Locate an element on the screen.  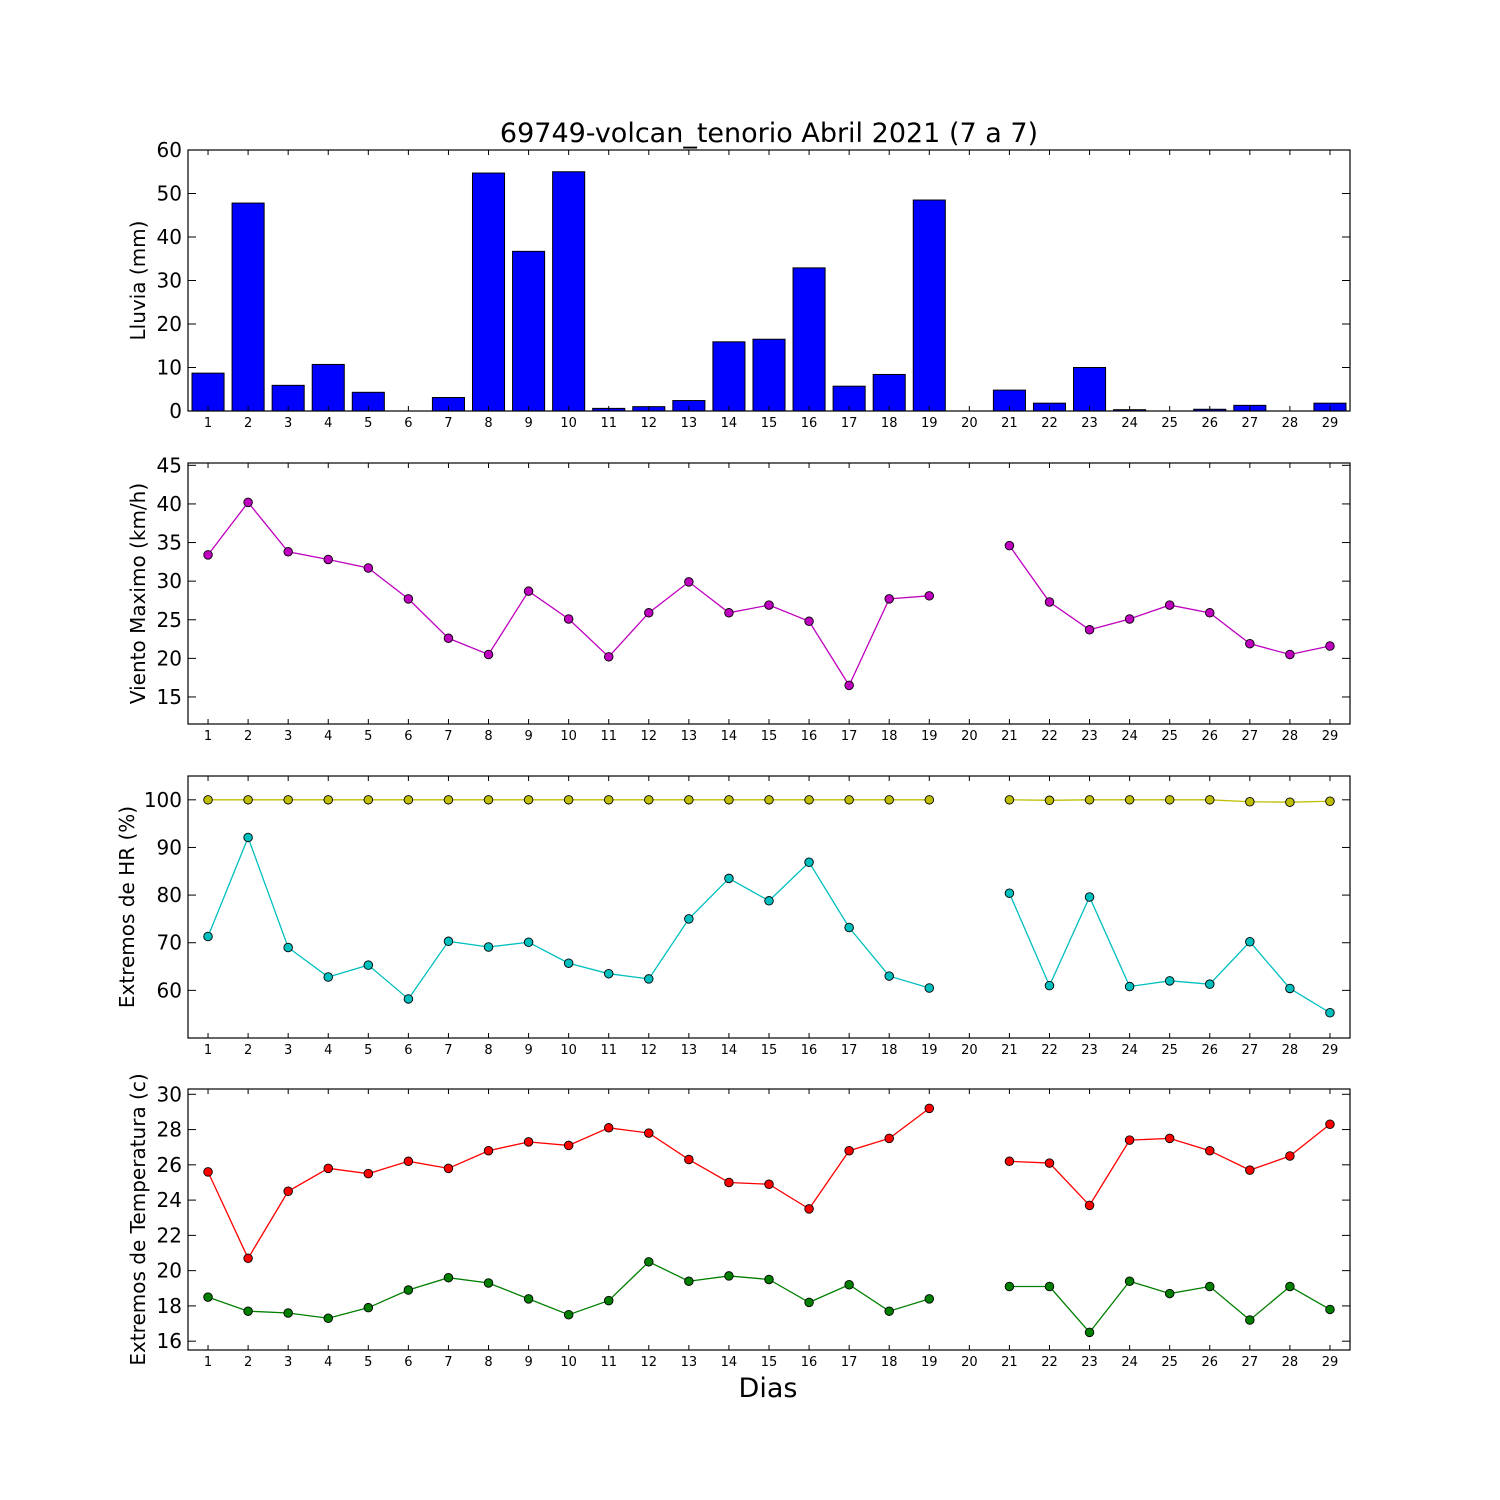
x-tick-label: 13 is located at coordinates (689, 1050).